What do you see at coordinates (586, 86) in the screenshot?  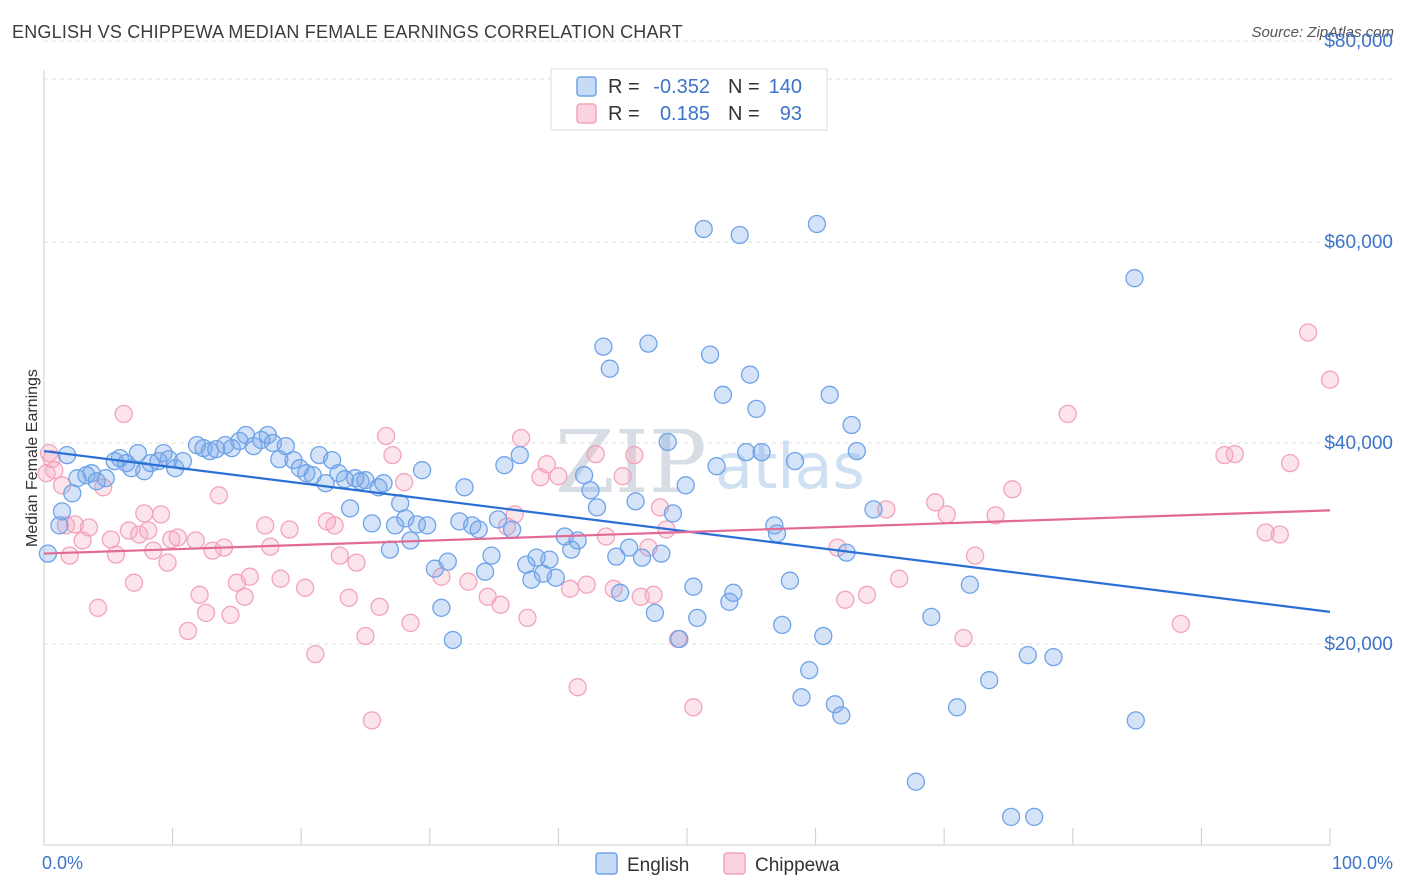 I see `legend-english-swatch` at bounding box center [586, 86].